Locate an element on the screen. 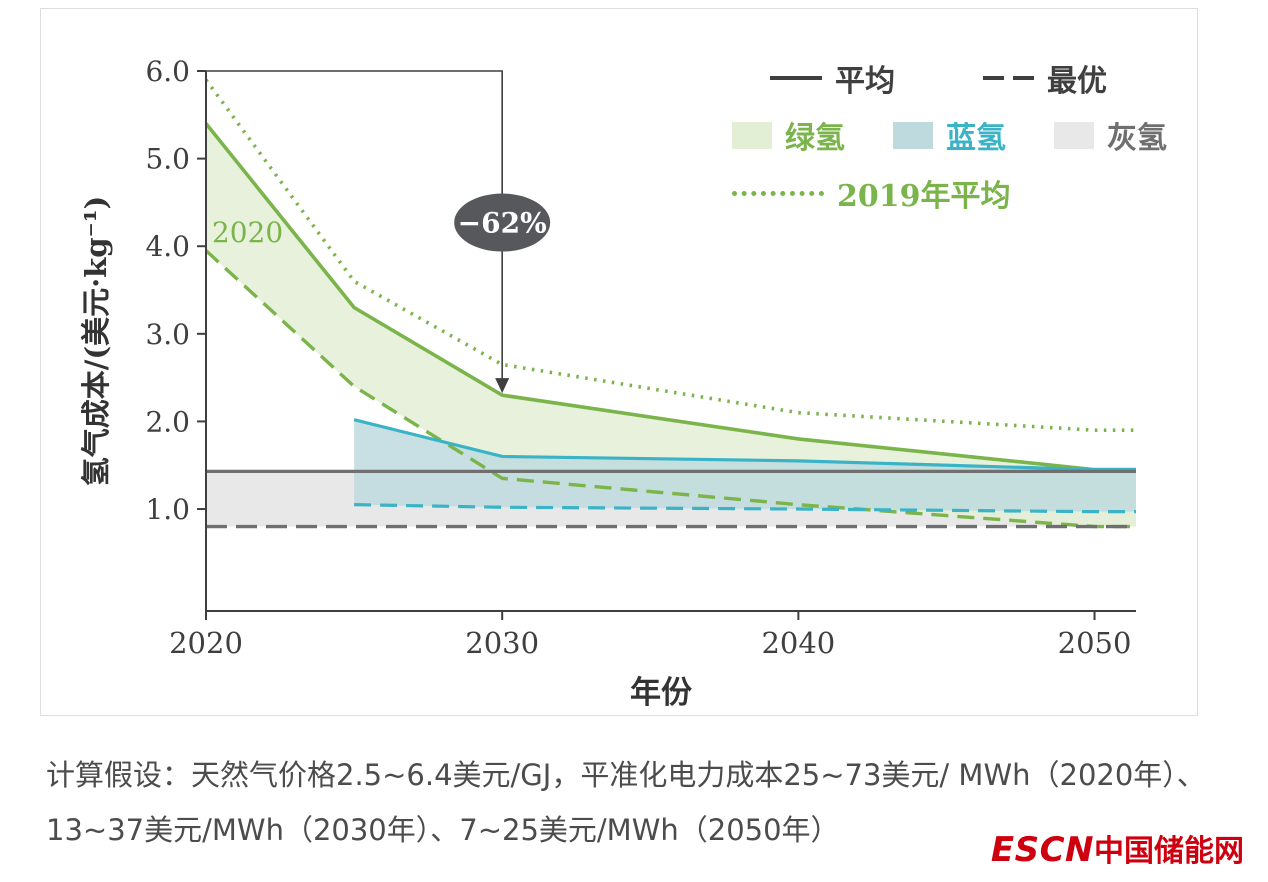  y-tick-label: 2.0 is located at coordinates (167, 421).